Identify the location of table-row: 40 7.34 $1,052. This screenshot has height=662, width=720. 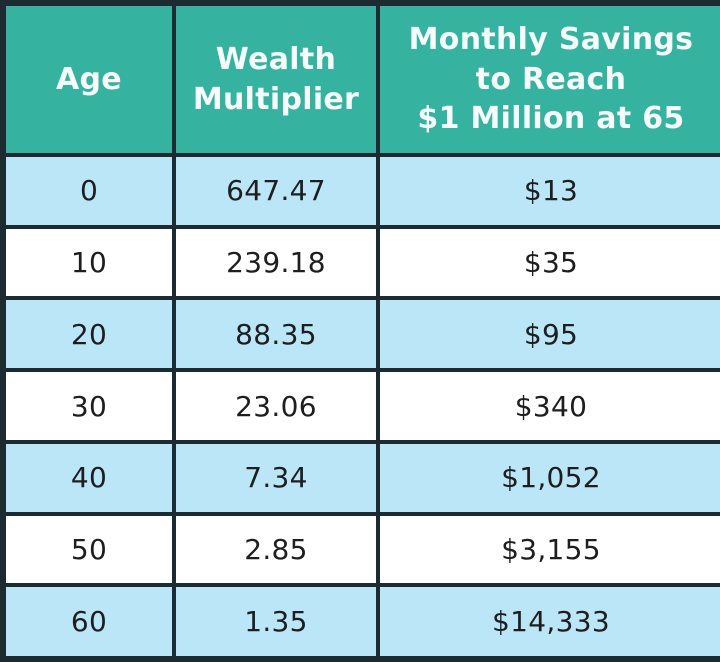
(360, 477).